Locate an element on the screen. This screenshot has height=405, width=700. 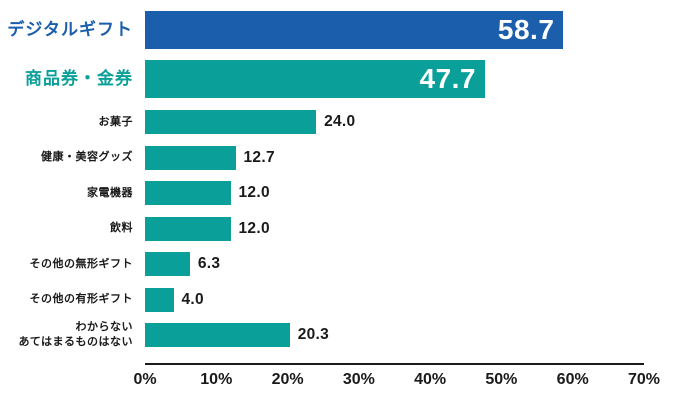
chart-row: 商品券・金券 47.7 is located at coordinates (350, 79).